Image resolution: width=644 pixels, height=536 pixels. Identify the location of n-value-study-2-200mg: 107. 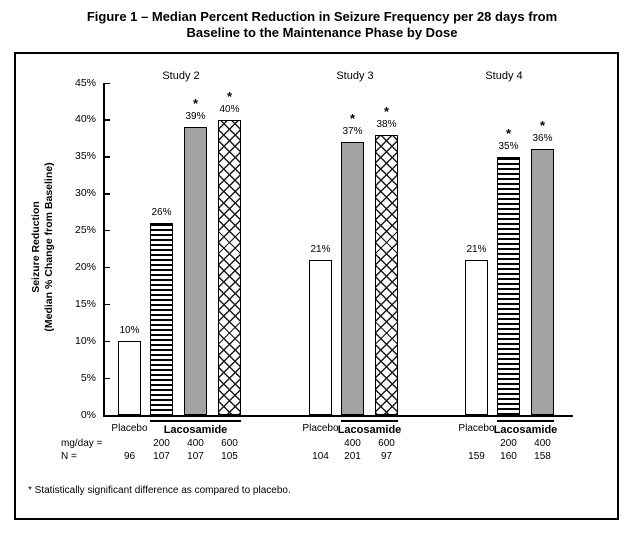
(161, 456).